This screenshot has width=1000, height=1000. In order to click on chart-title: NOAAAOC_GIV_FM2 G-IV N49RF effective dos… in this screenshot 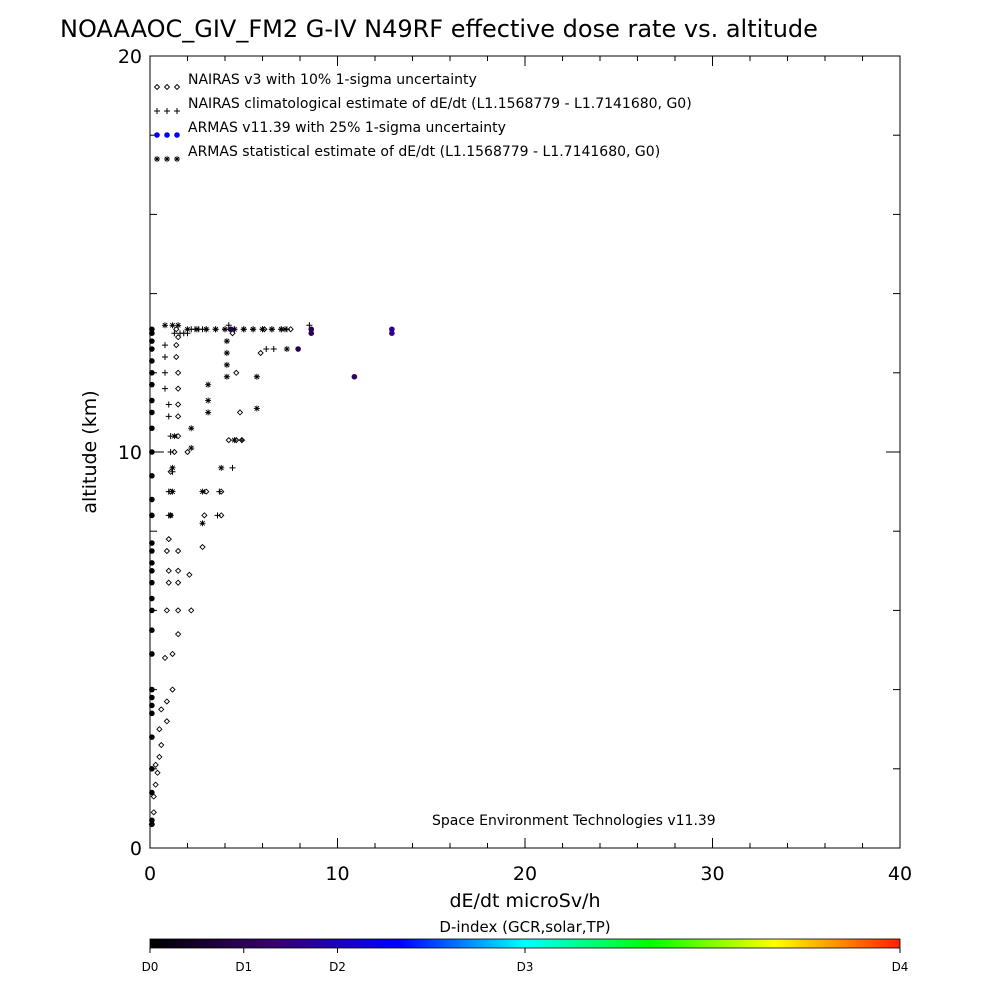, I will do `click(439, 29)`.